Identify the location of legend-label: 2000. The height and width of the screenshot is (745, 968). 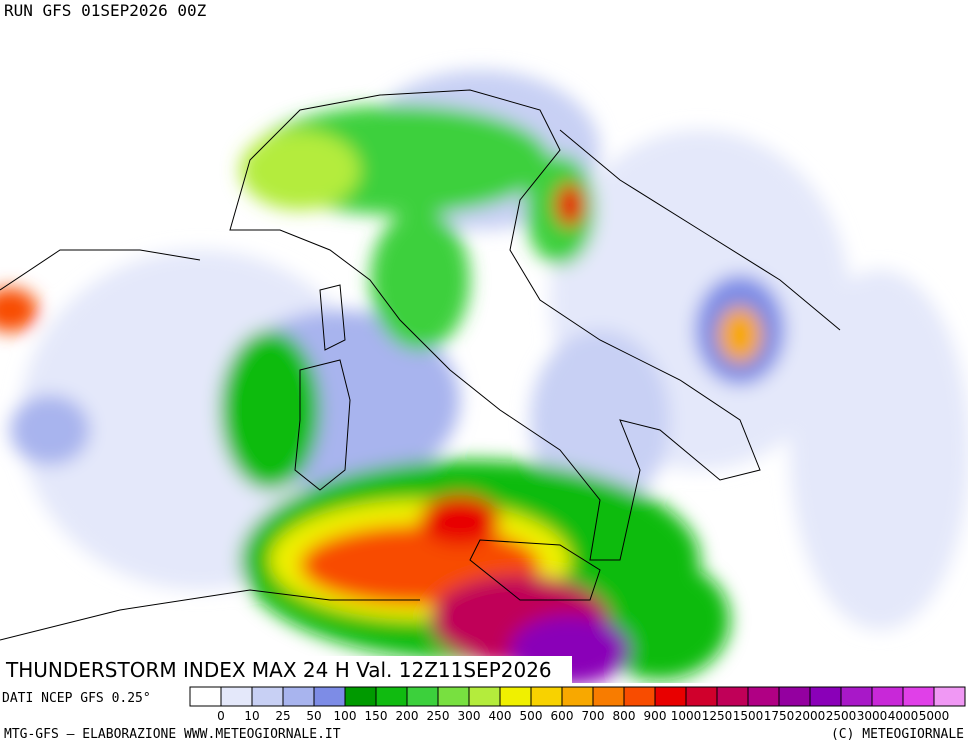
(810, 716).